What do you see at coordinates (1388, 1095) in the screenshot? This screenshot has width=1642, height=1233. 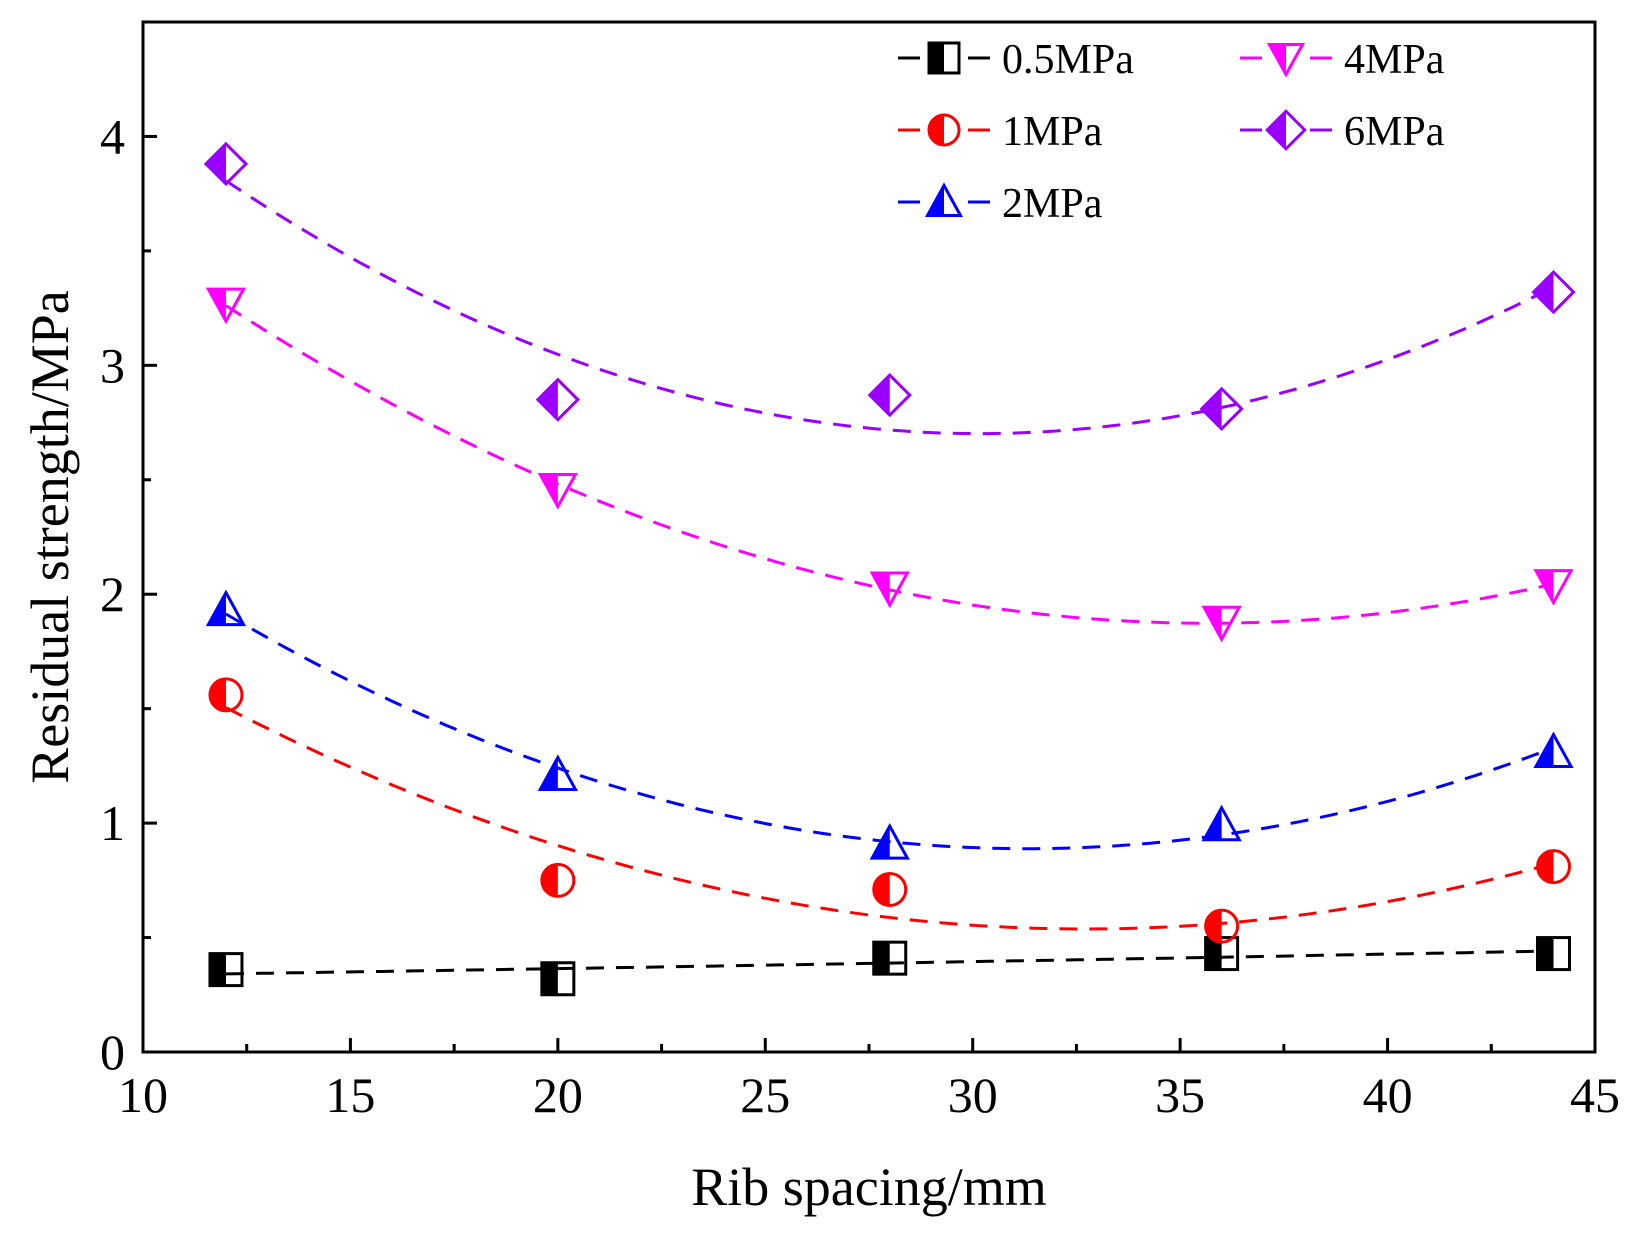 I see `x-tick-label: 40` at bounding box center [1388, 1095].